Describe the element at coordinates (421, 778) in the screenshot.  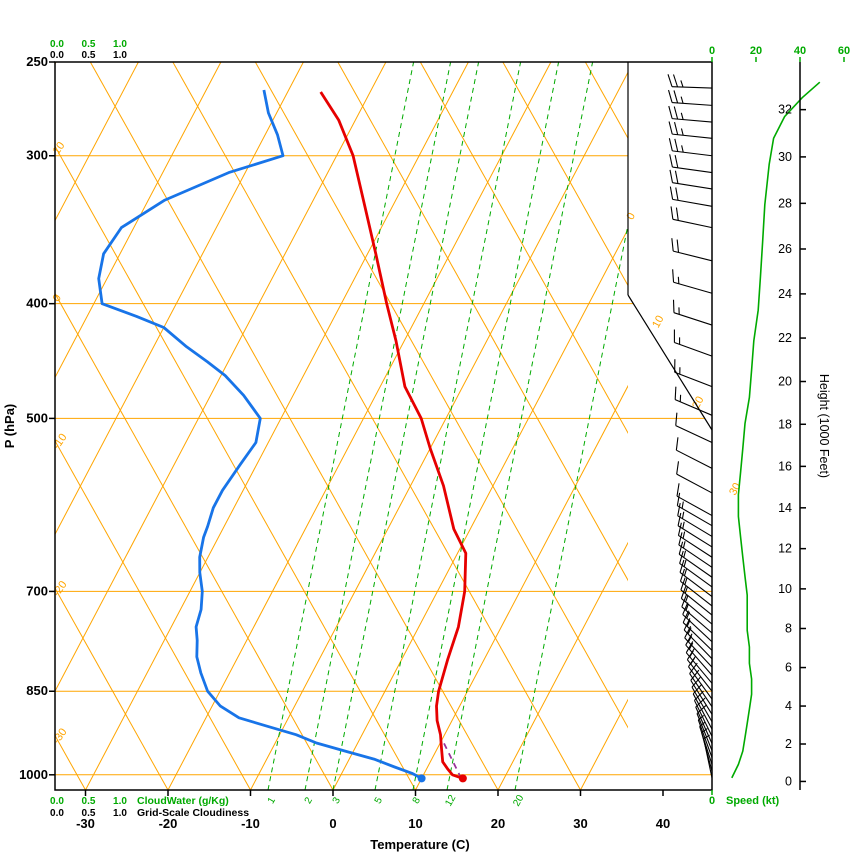
I see `surface-dewpoint-dot` at that location.